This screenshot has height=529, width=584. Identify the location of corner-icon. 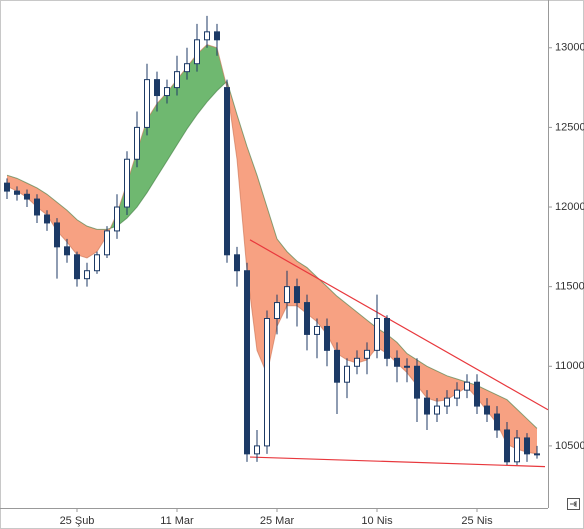
(573, 504).